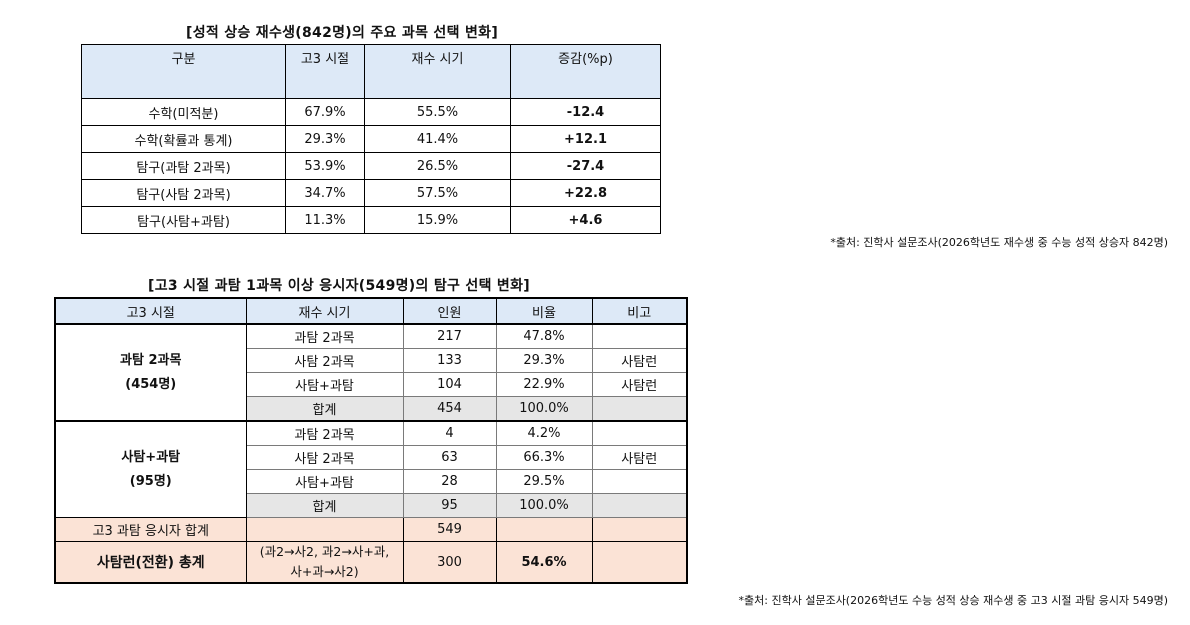 This screenshot has width=1190, height=625. Describe the element at coordinates (325, 220) in the screenshot. I see `row-value: 11.3%` at that location.